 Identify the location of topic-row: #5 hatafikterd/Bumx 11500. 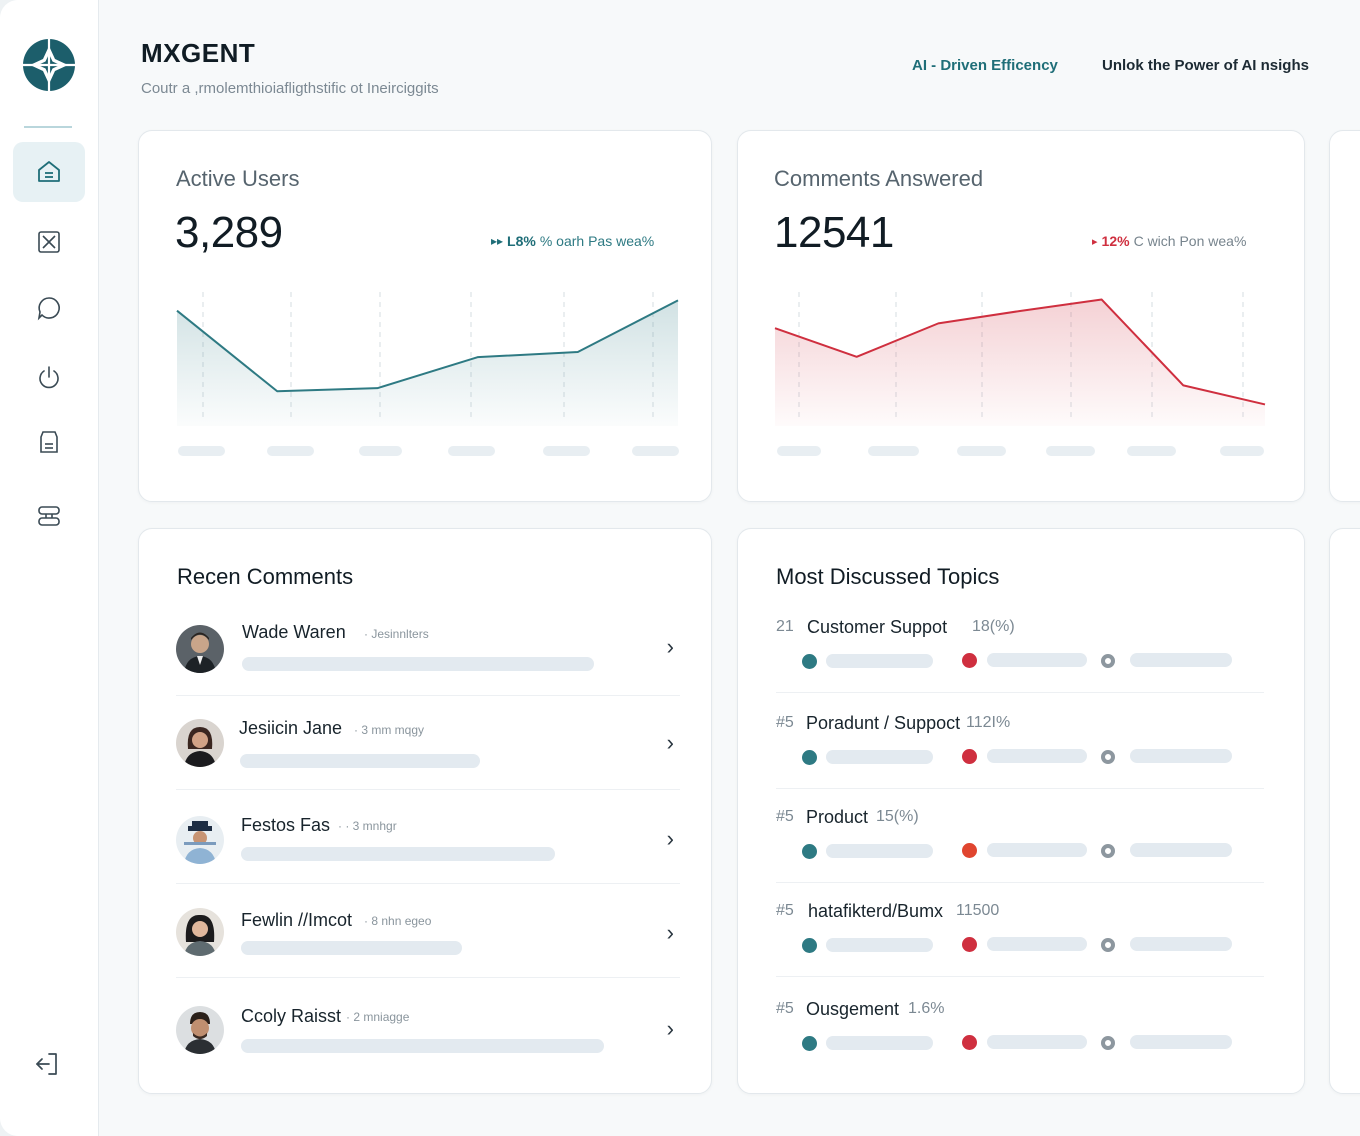
(1020, 929).